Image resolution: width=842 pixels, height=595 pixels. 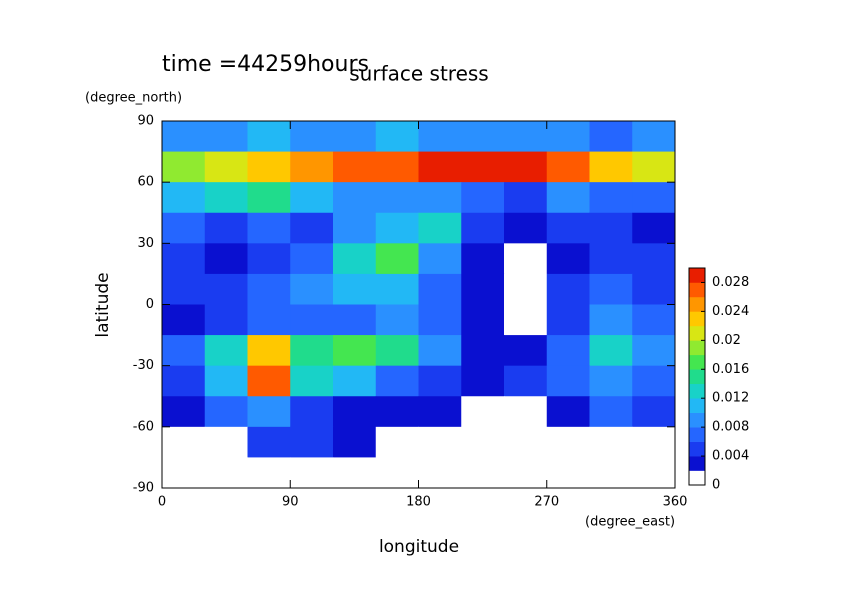 I want to click on chart-title: surface stress, so click(x=418, y=74).